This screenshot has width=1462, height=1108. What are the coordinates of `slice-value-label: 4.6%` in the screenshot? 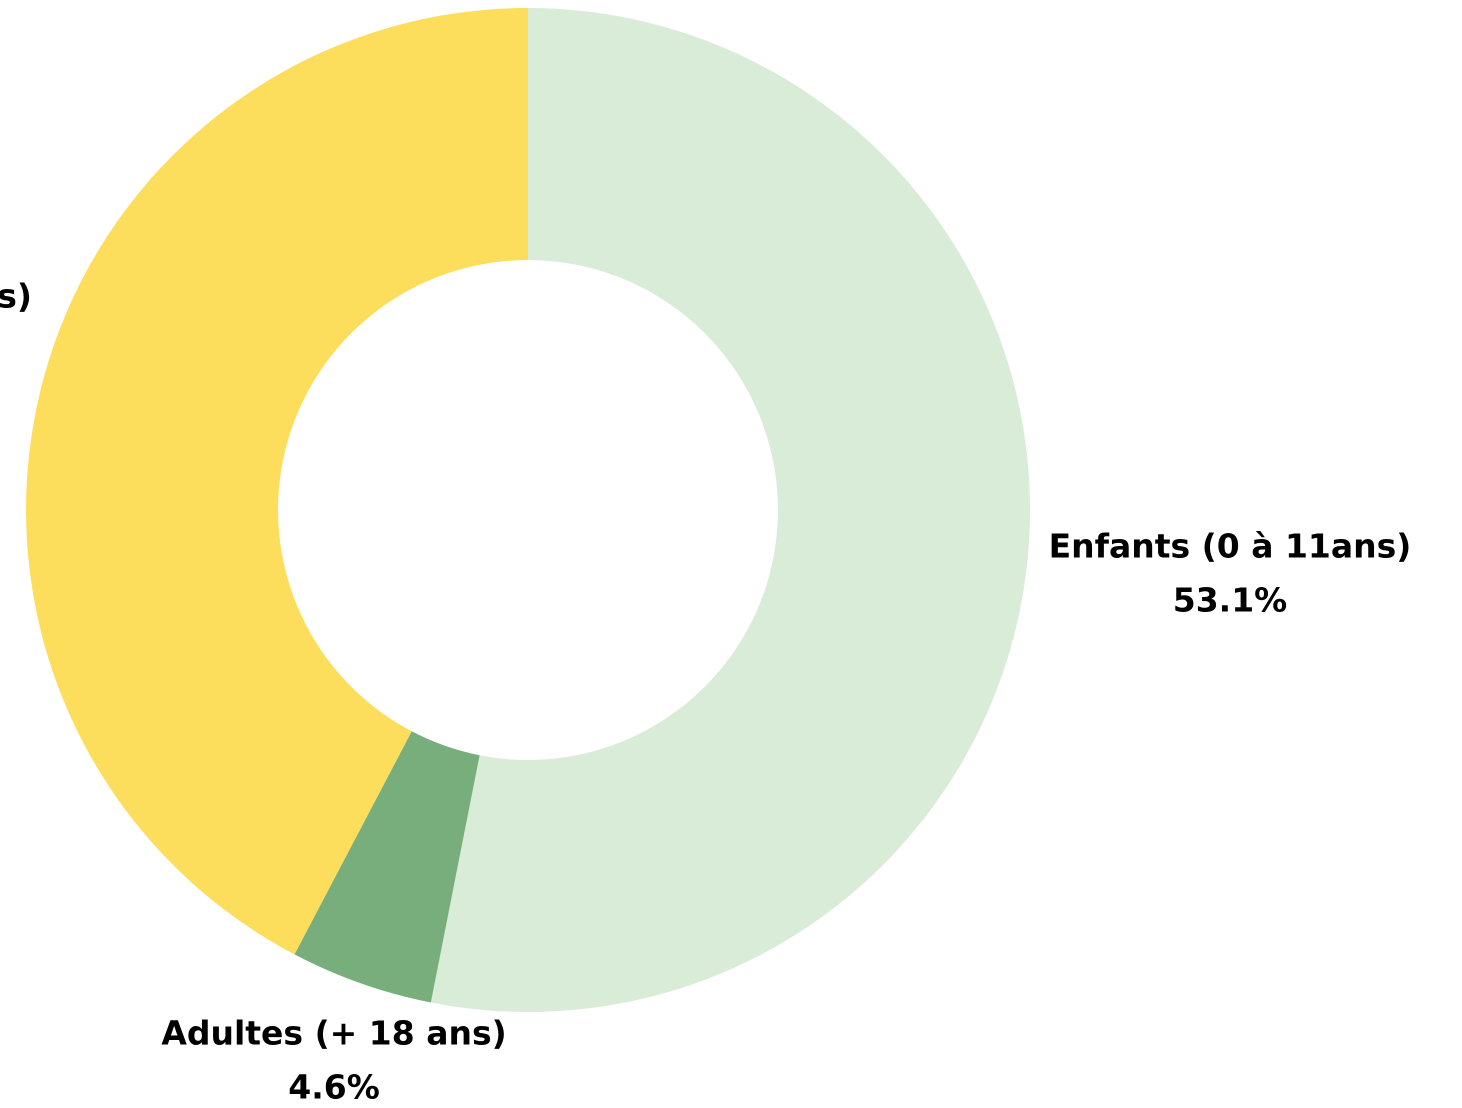 It's located at (334, 1087).